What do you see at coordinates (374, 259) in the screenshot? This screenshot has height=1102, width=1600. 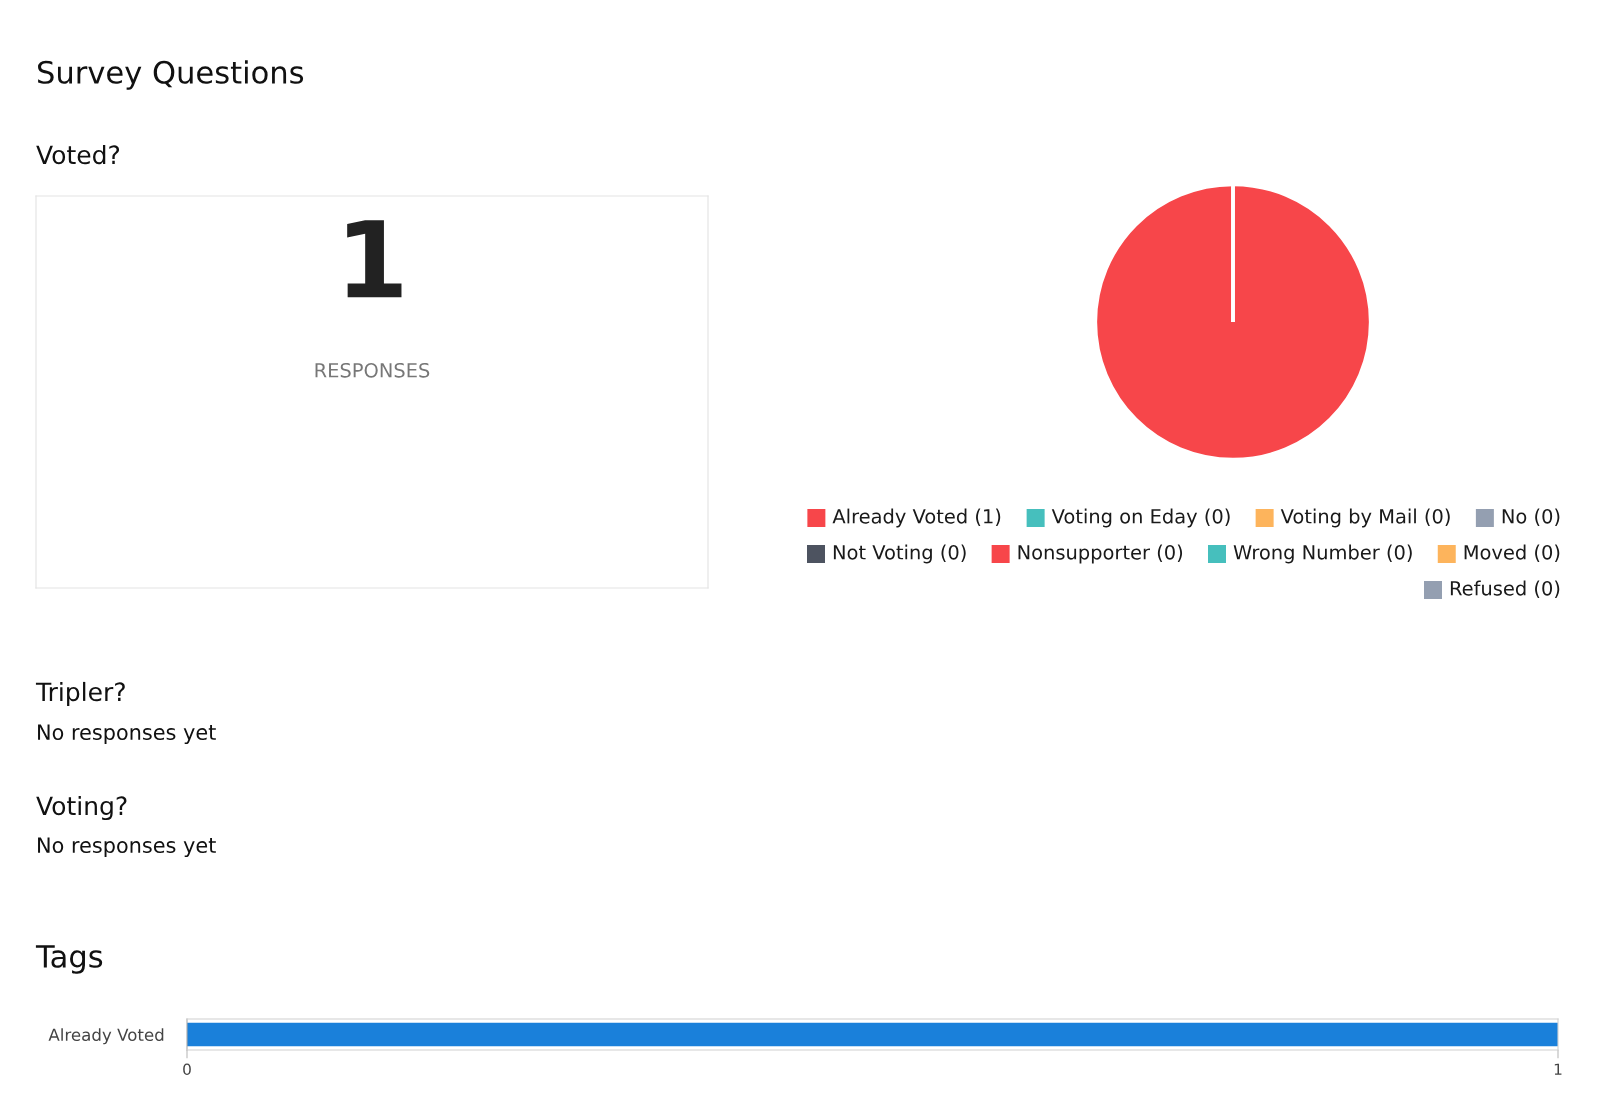 I see `text: 1` at bounding box center [374, 259].